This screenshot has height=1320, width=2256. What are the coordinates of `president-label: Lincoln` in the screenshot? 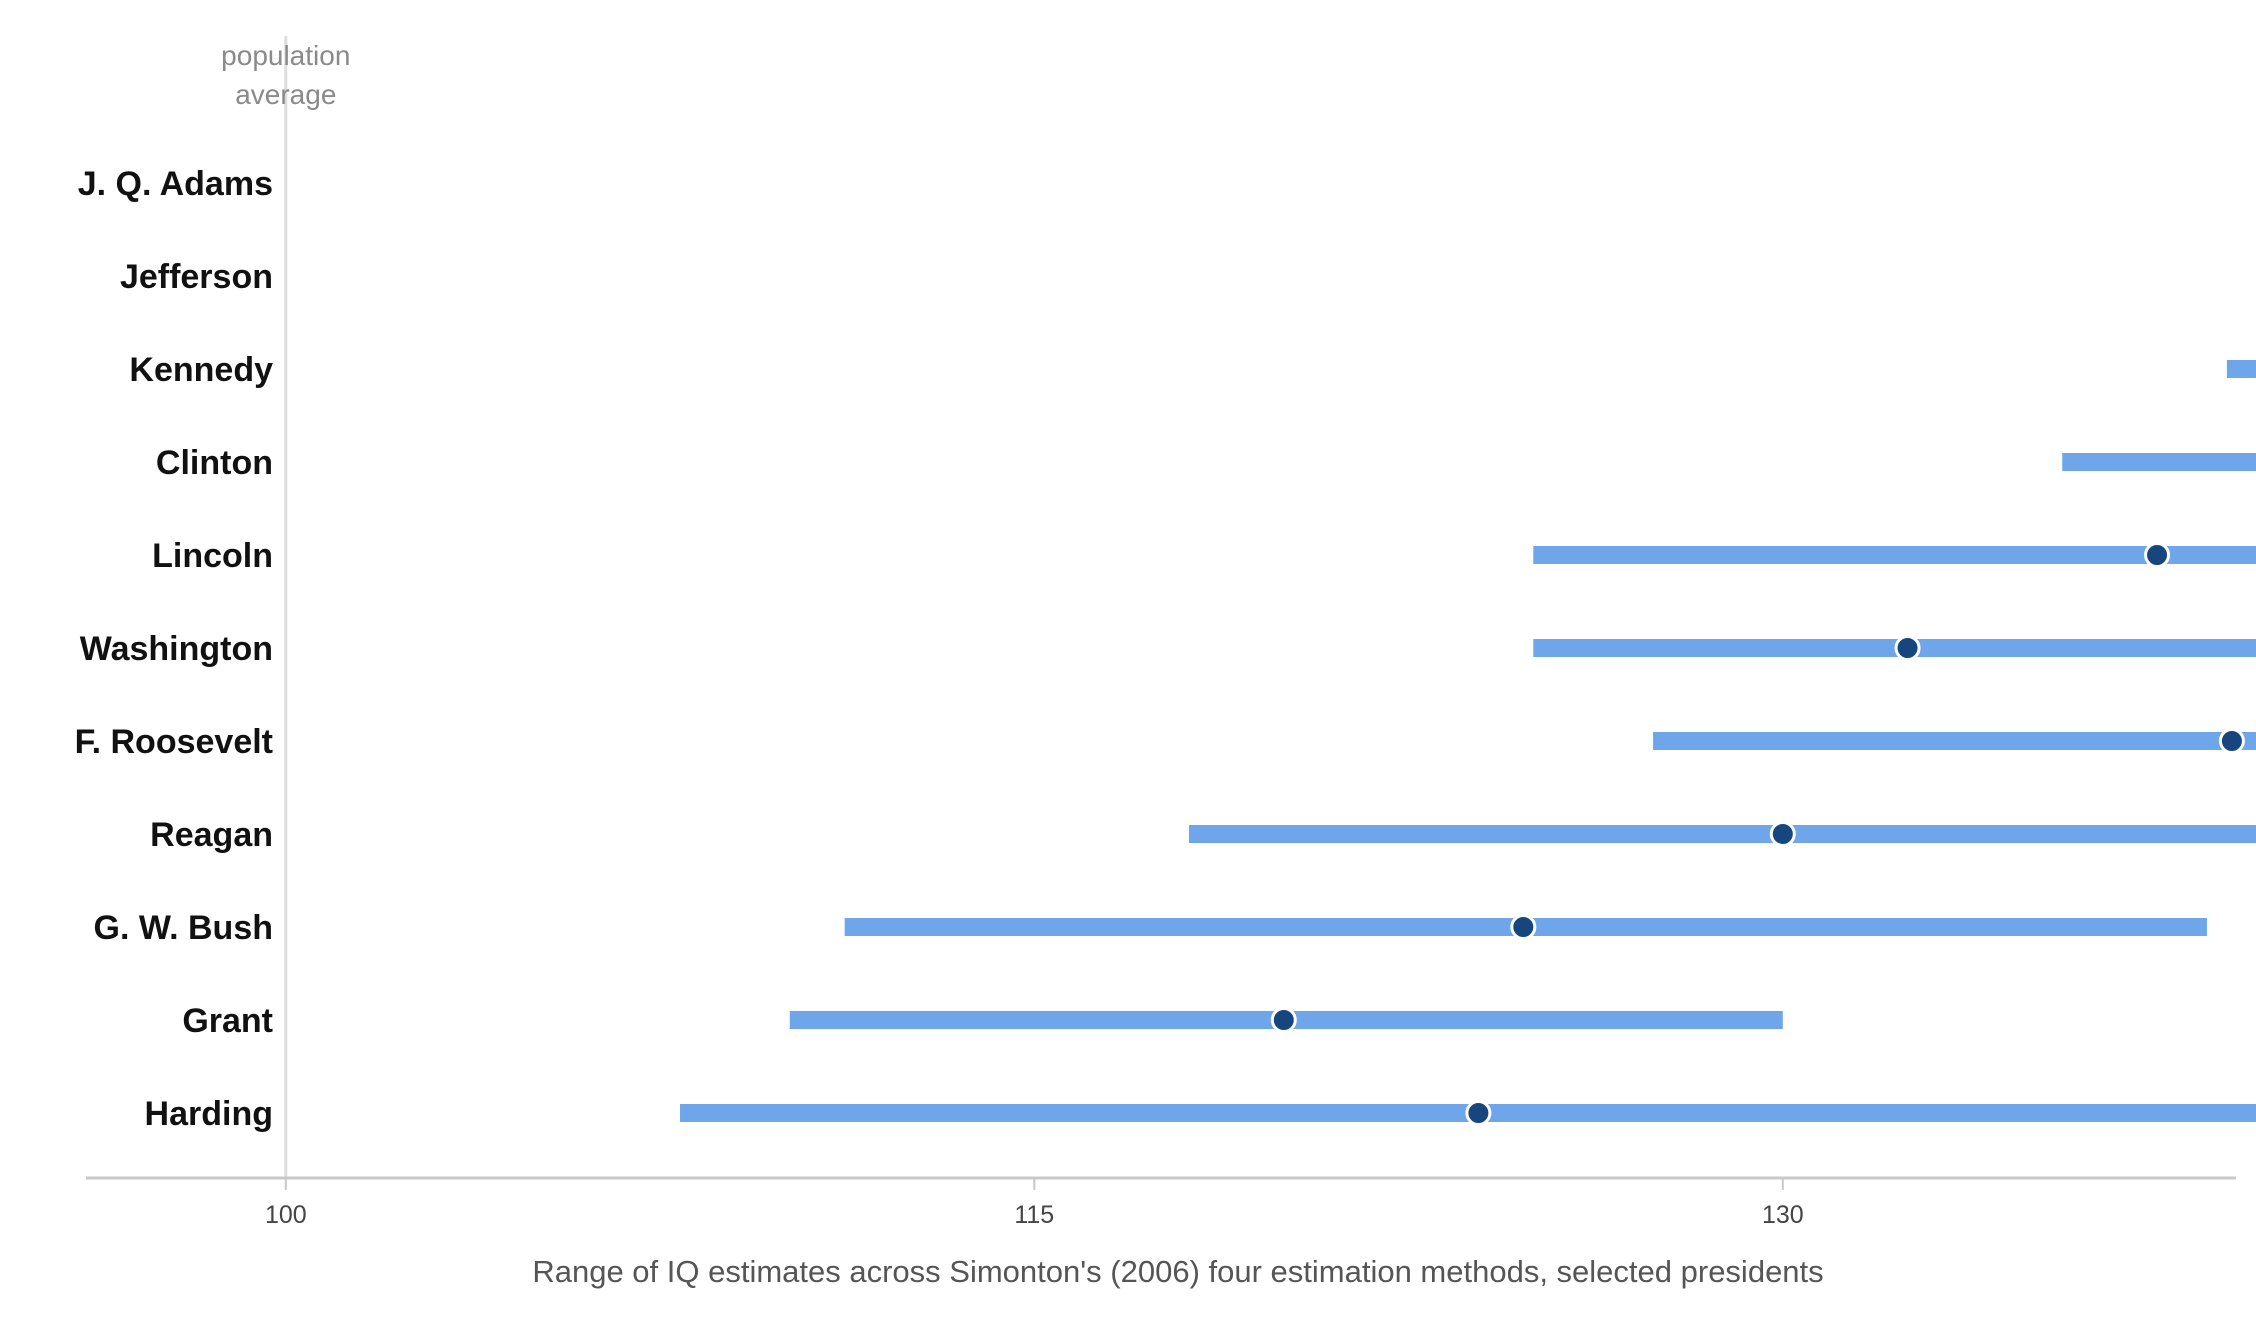 It's located at (212, 556).